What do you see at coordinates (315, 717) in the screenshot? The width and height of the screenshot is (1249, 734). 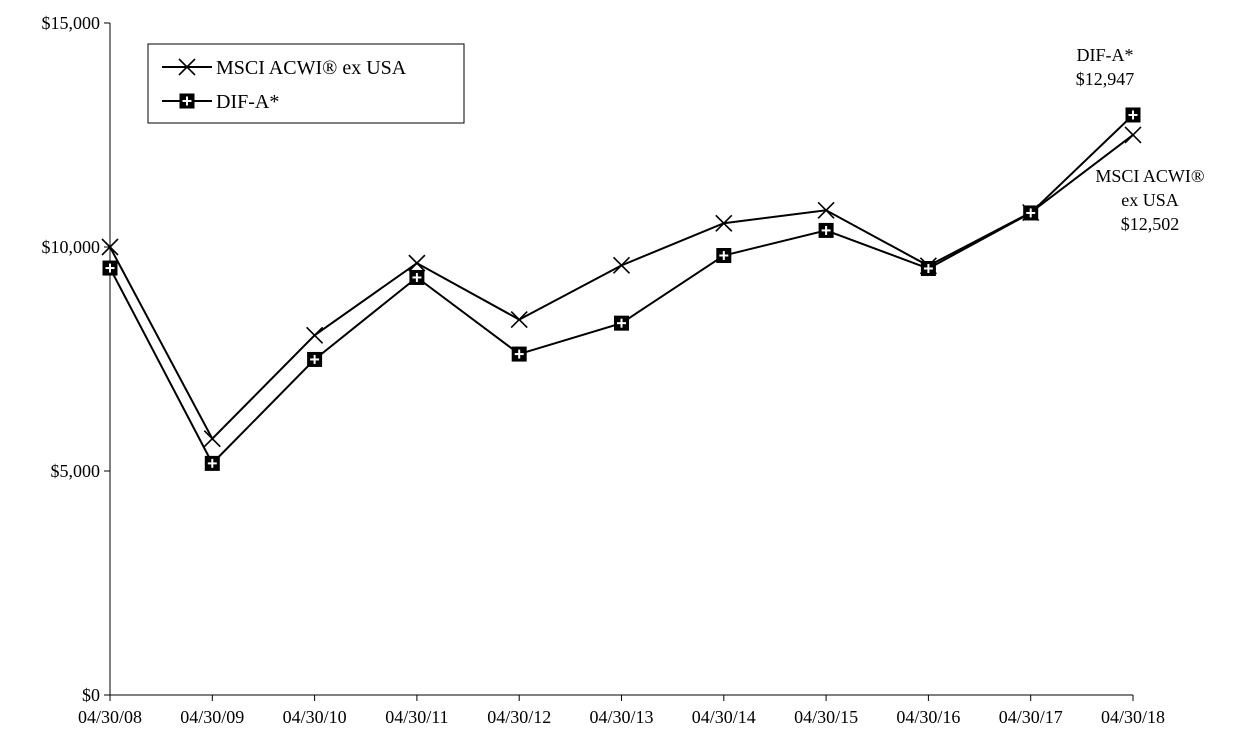 I see `x-tick-label: 04/30/10` at bounding box center [315, 717].